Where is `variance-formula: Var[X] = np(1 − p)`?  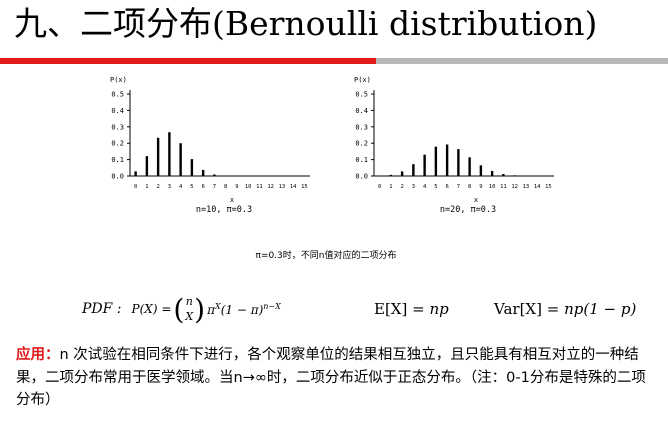 variance-formula: Var[X] = np(1 − p) is located at coordinates (565, 309).